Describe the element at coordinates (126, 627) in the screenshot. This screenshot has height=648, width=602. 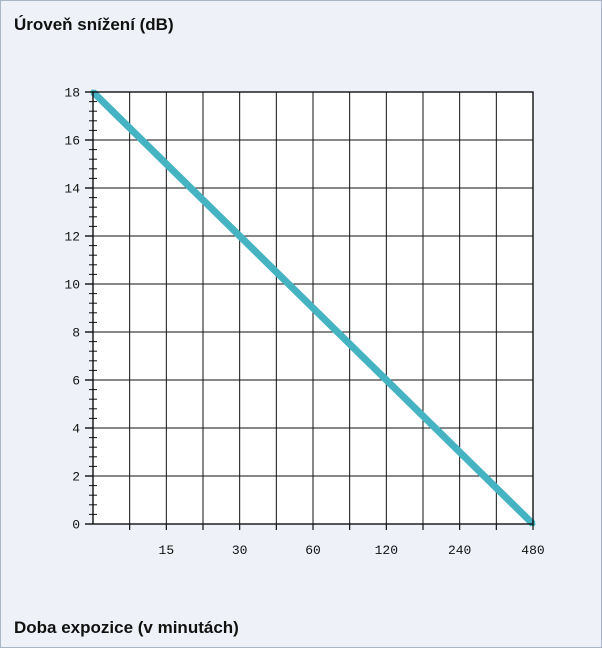
I see `x-axis-title: Doba expozice (v minutách)` at that location.